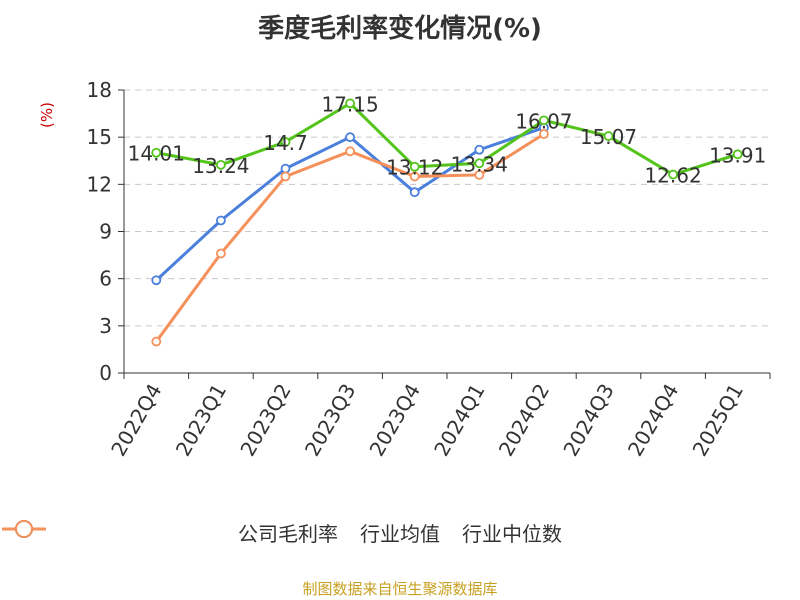 This screenshot has height=600, width=800. I want to click on legend-item: 公司毛利率, so click(170, 532).